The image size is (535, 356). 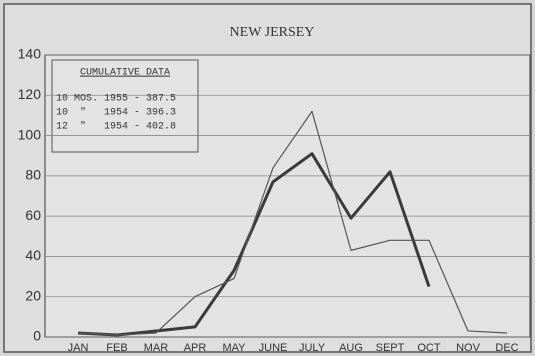 What do you see at coordinates (30, 134) in the screenshot?
I see `y-tick-label: 100` at bounding box center [30, 134].